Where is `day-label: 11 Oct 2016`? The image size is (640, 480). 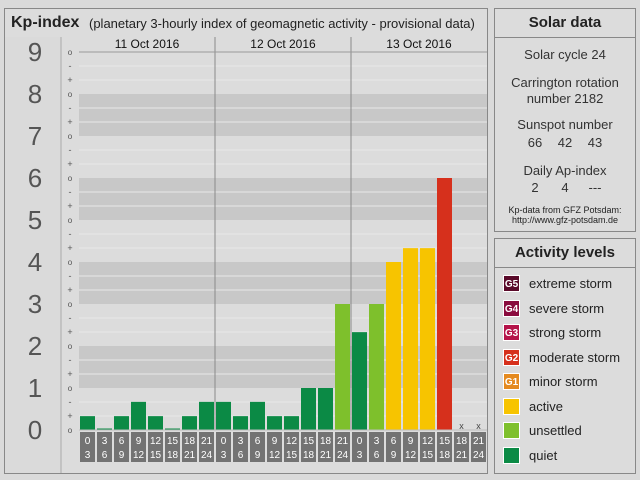
day-label: 11 Oct 2016 is located at coordinates (147, 44).